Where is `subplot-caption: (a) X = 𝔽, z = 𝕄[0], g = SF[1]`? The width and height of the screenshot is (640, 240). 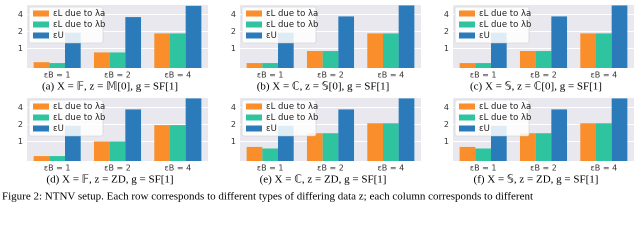
subplot-caption: (a) X = 𝔽, z = 𝕄[0], g = SF[1] is located at coordinates (110, 87).